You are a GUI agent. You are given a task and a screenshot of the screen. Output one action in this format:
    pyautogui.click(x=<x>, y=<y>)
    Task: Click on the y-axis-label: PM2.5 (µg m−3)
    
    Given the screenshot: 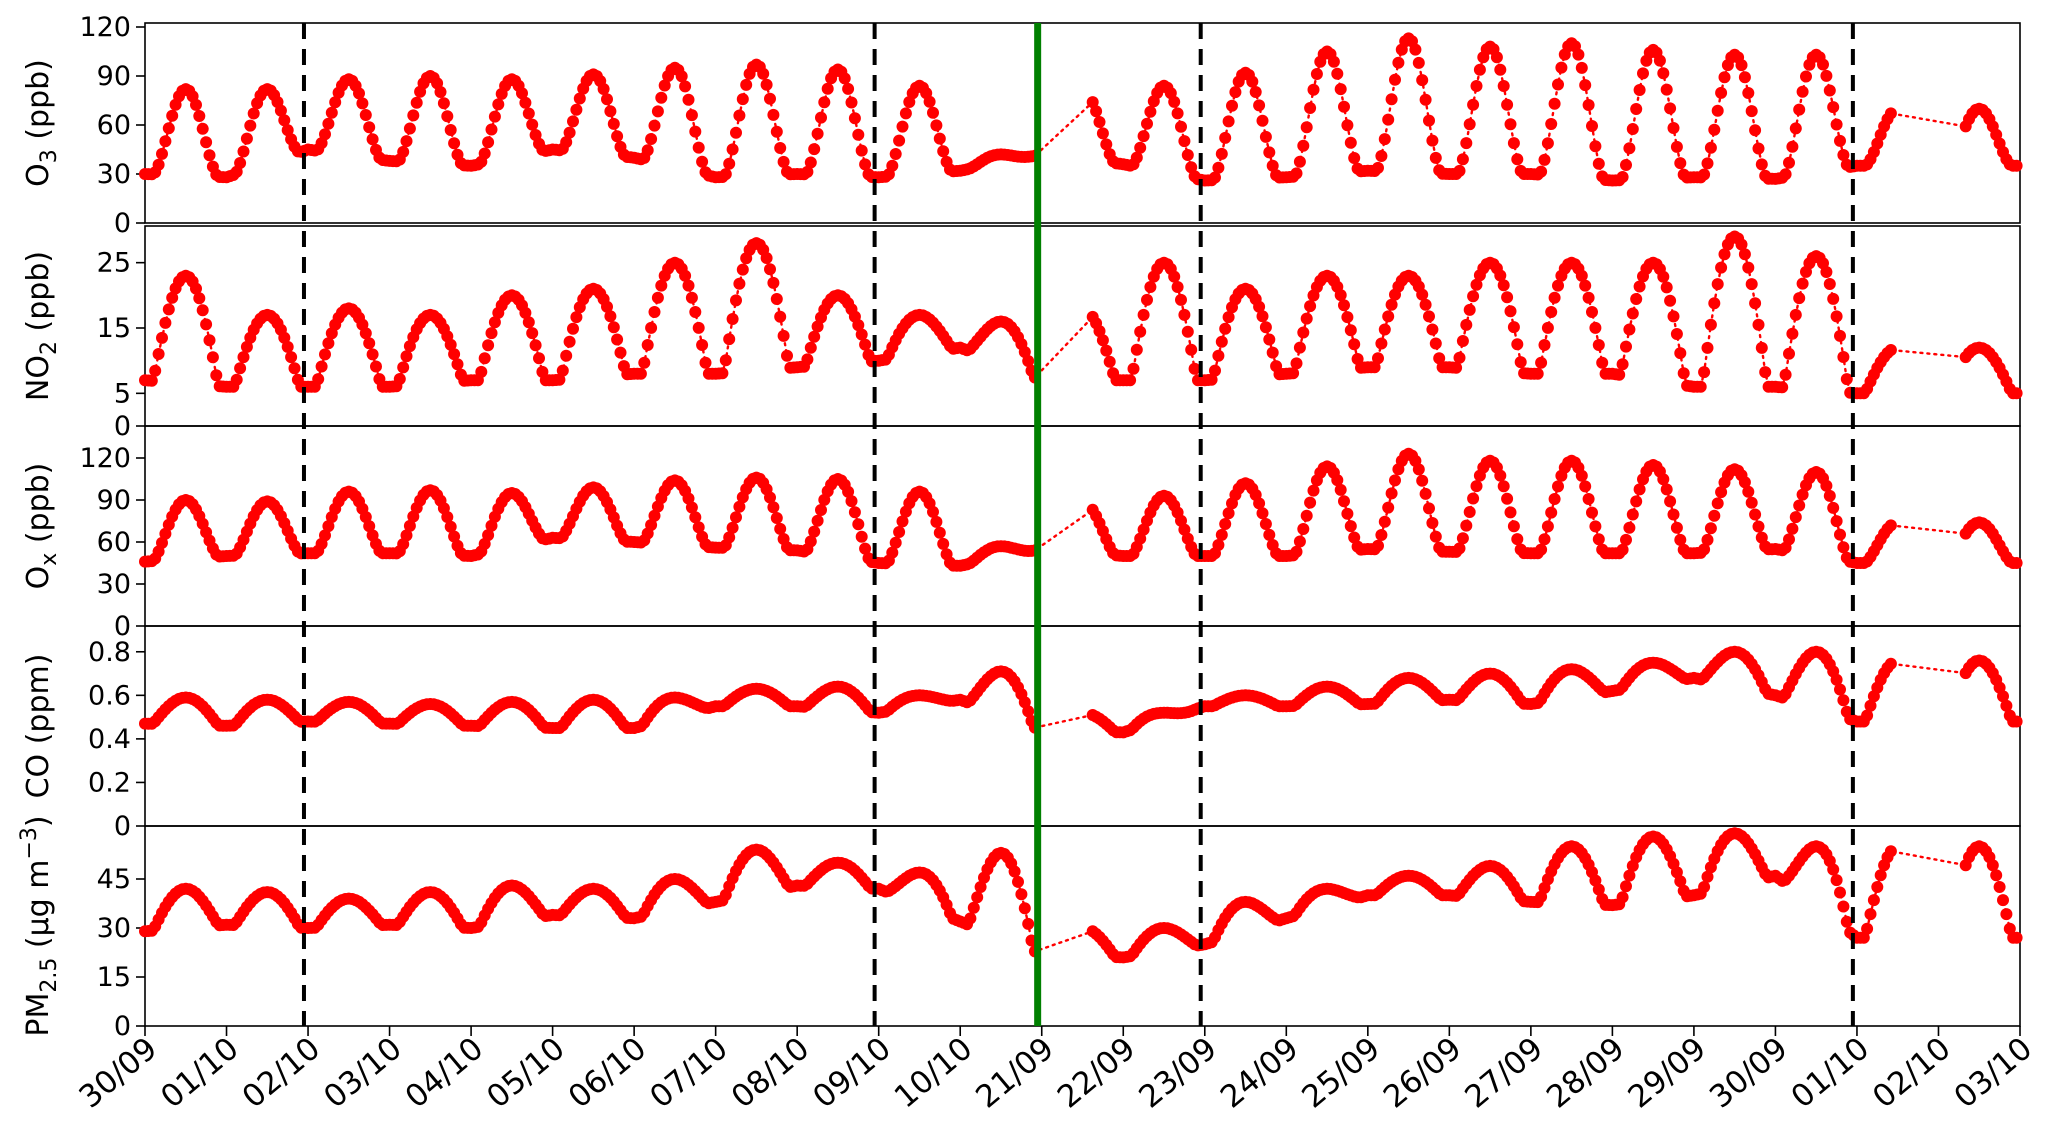 What is the action you would take?
    pyautogui.click(x=39, y=925)
    